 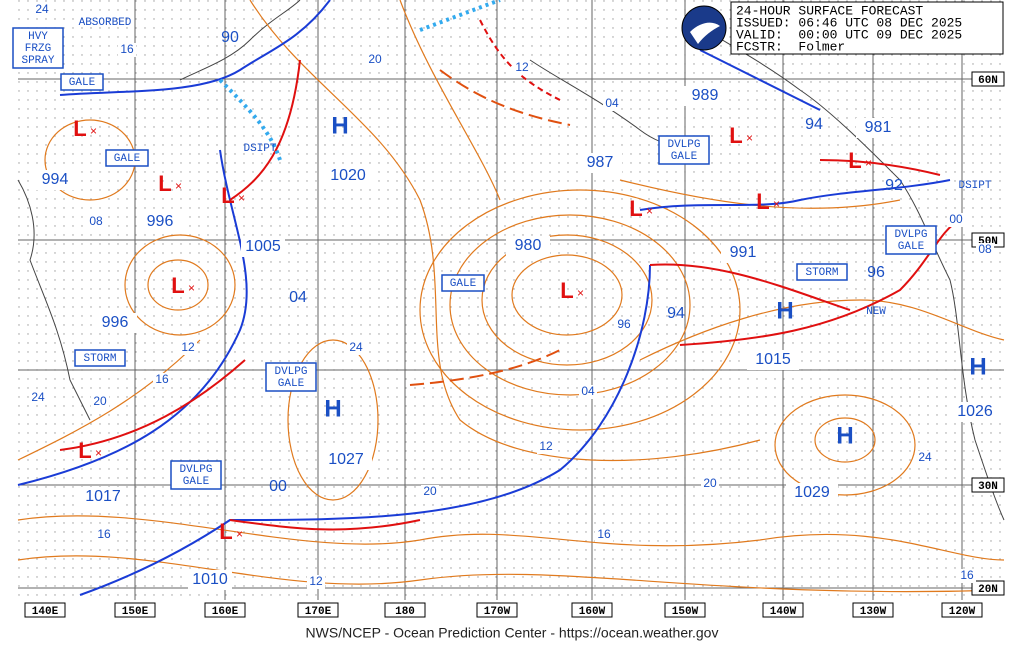 What do you see at coordinates (977, 366) in the screenshot?
I see `high-symbol: H` at bounding box center [977, 366].